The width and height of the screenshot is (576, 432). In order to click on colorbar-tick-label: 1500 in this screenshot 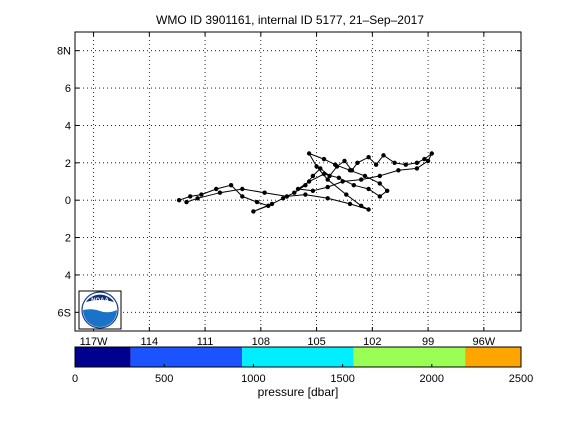, I will do `click(342, 379)`.